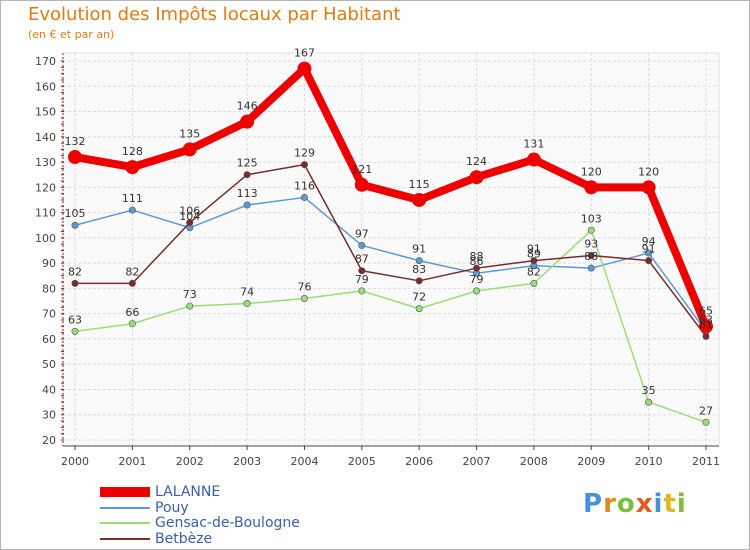 The height and width of the screenshot is (550, 750). Describe the element at coordinates (706, 319) in the screenshot. I see `data-label-pouy: 63` at that location.